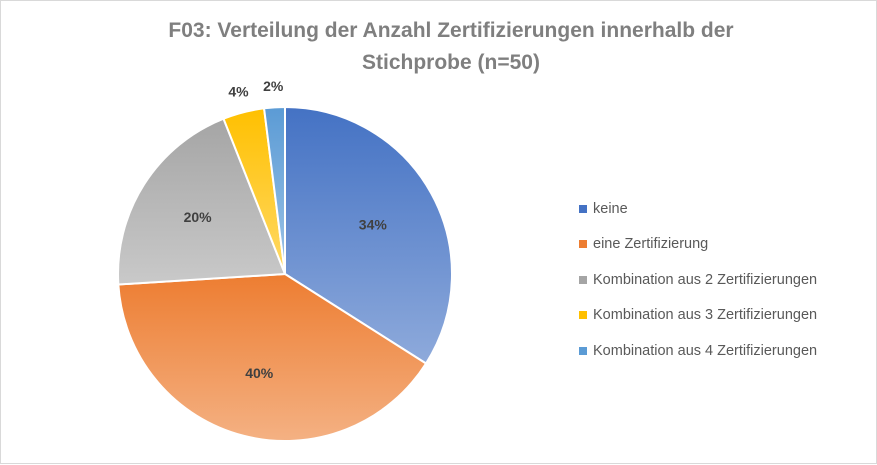  I want to click on legend-label: Kombination aus 2 Zertifizierungen, so click(705, 279).